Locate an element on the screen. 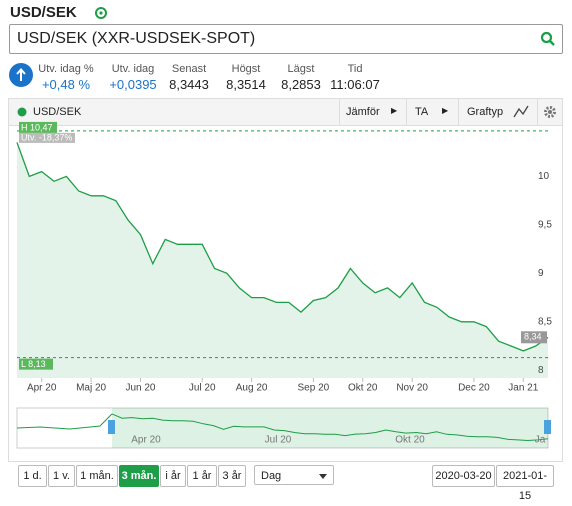  low-badge is located at coordinates (36, 364).